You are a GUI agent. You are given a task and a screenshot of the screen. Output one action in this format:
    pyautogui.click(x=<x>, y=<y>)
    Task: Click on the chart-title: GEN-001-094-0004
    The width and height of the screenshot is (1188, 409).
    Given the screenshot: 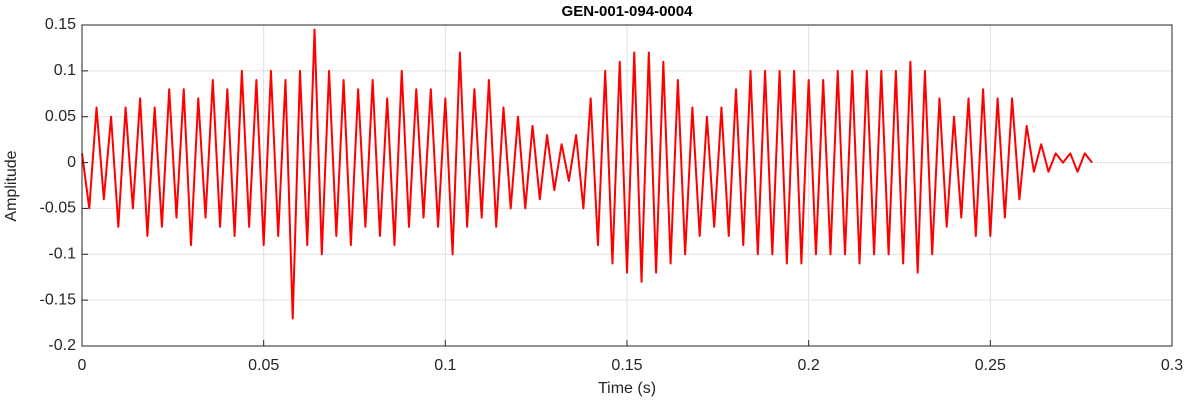 What is the action you would take?
    pyautogui.click(x=628, y=11)
    